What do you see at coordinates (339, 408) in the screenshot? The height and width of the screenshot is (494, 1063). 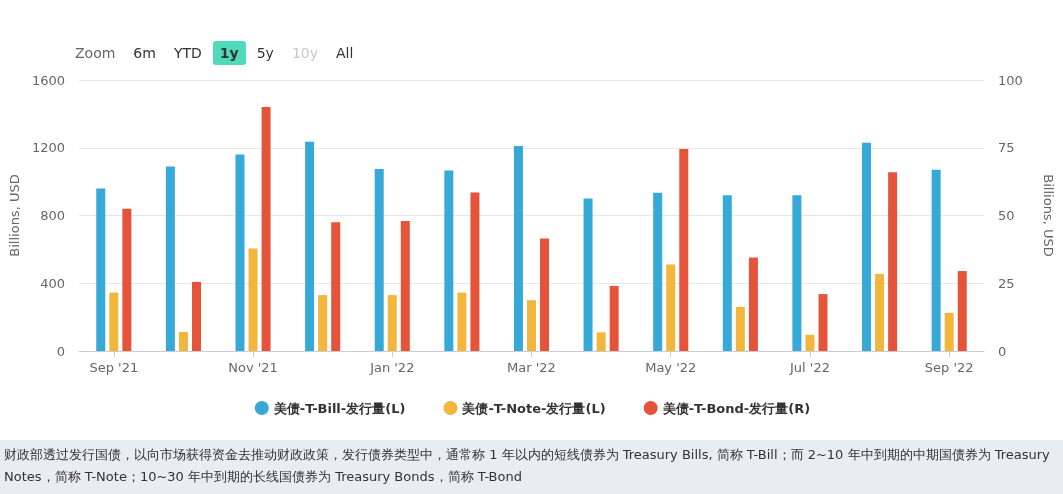 I see `legend-label: 美债-T-Bill-发行量(L)` at bounding box center [339, 408].